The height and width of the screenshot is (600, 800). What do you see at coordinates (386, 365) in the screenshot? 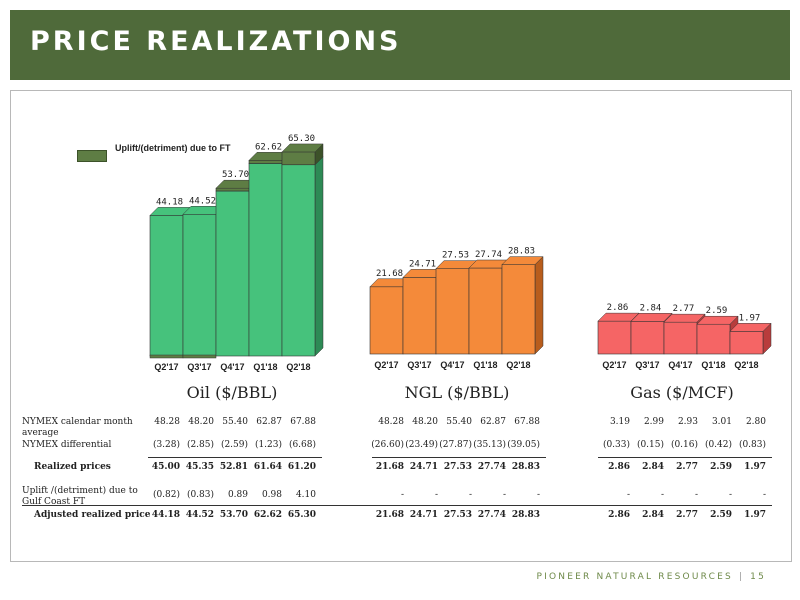
I see `ngl-tick-label: Q2'17` at bounding box center [386, 365].